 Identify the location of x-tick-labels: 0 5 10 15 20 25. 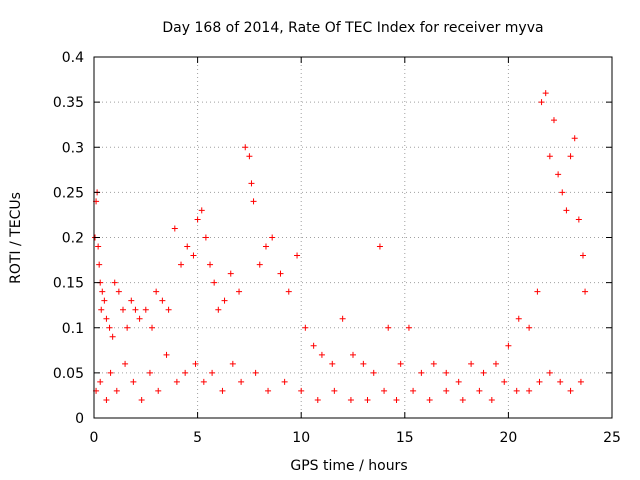
(355, 438).